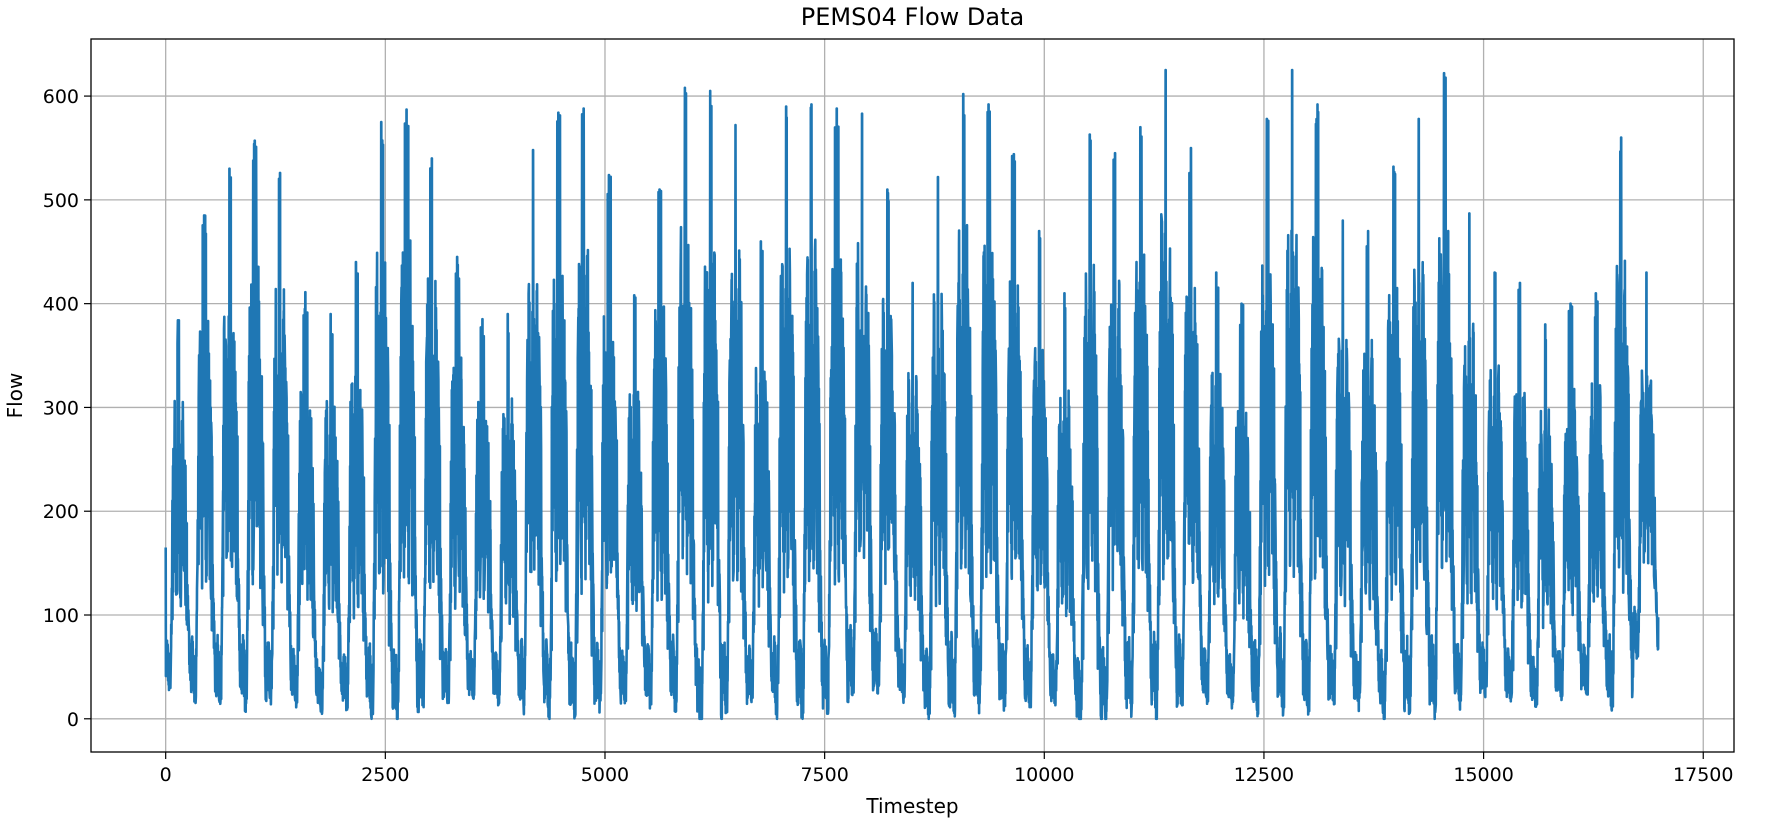 The width and height of the screenshot is (1770, 824). Describe the element at coordinates (73, 720) in the screenshot. I see `y-tick-label: 0` at that location.